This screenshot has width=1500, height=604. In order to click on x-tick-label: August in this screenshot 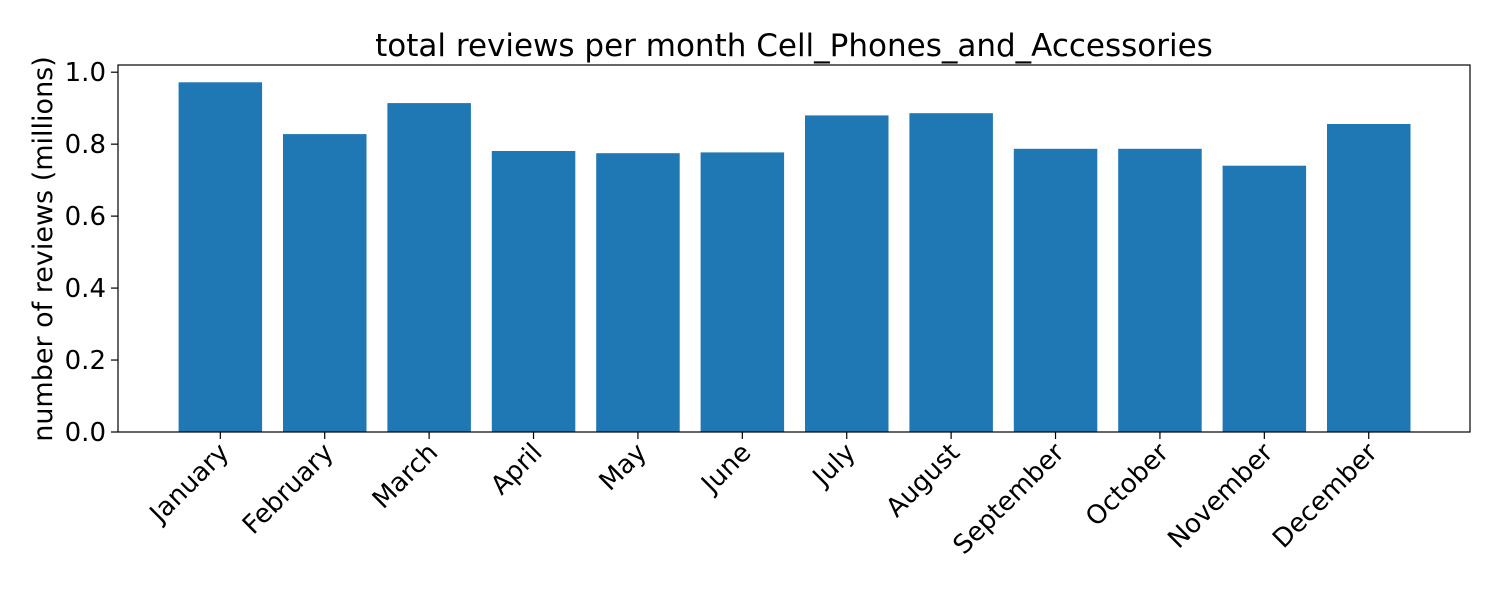, I will do `click(924, 481)`.